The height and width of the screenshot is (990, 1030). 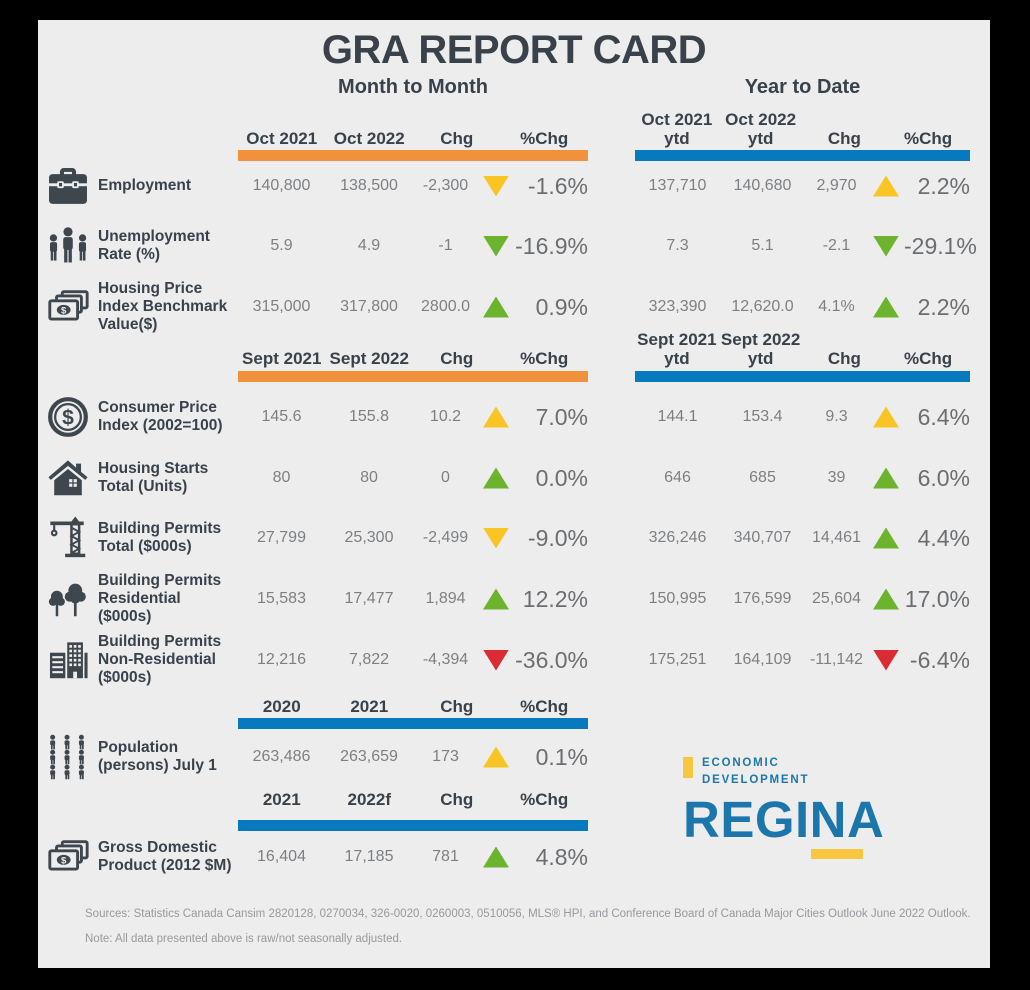 What do you see at coordinates (561, 856) in the screenshot?
I see `pct: 4.8%` at bounding box center [561, 856].